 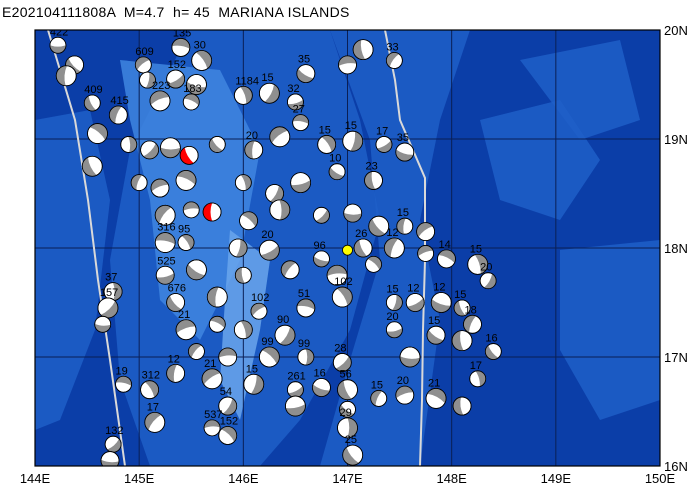 I want to click on event-label: 35, so click(x=403, y=138).